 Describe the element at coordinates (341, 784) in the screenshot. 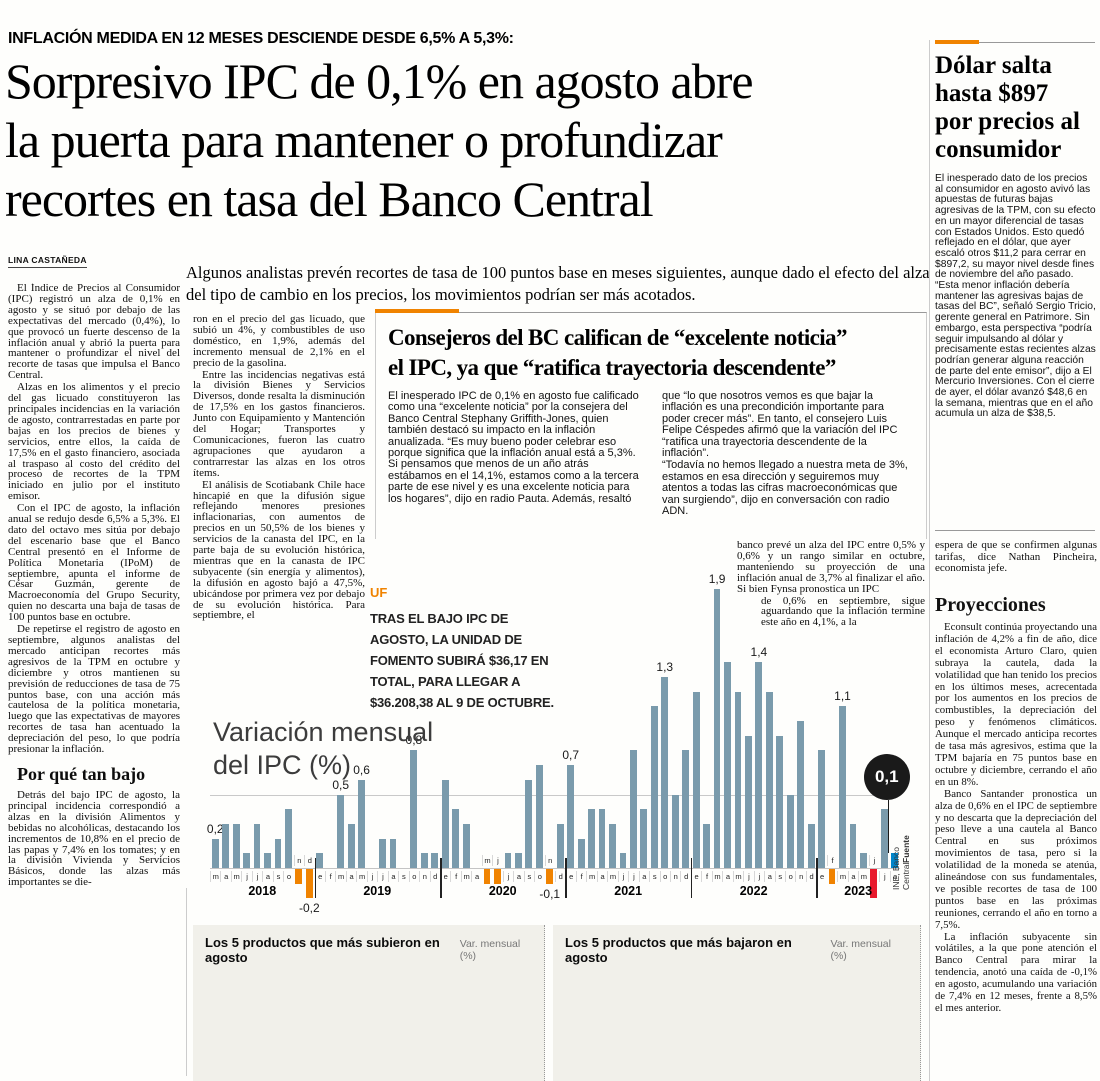

I see `value-label: 0,5` at that location.